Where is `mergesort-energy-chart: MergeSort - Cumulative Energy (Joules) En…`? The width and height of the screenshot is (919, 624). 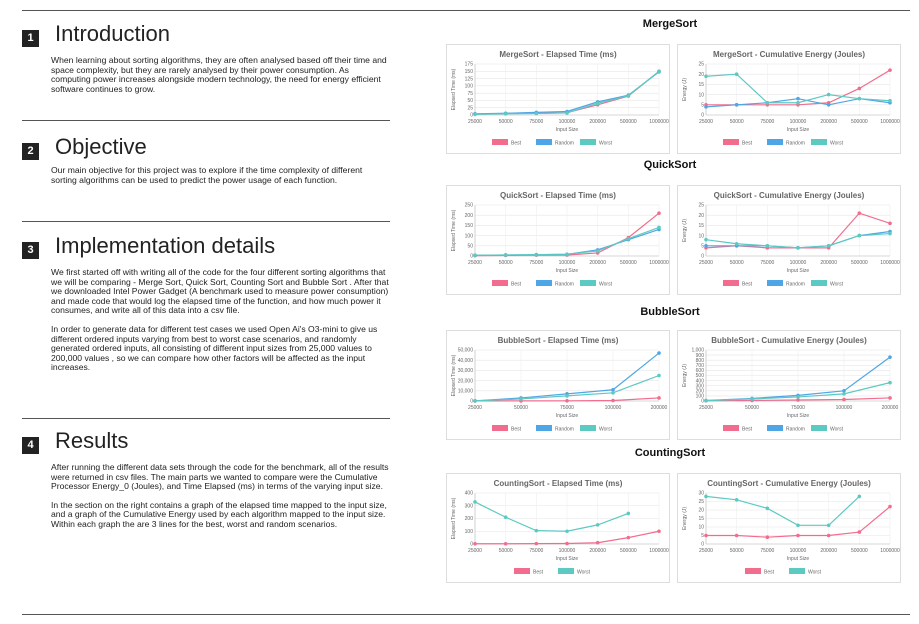
mergesort-energy-chart: MergeSort - Cumulative Energy (Joules) En… is located at coordinates (789, 99).